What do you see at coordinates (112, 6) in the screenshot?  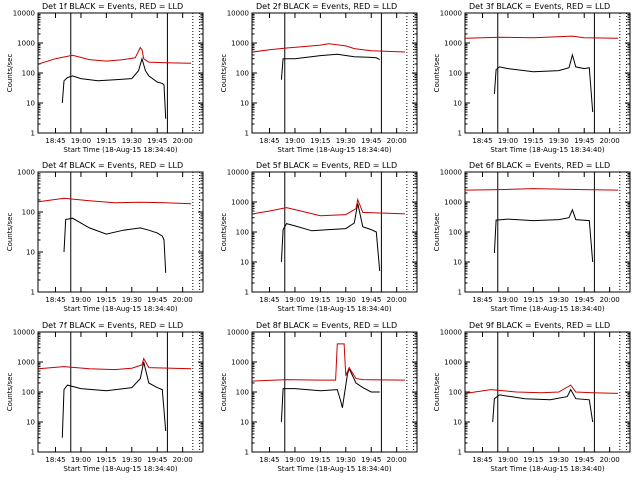 I see `chart-title: Det 1f BLACK = Events, RED = LLD` at bounding box center [112, 6].